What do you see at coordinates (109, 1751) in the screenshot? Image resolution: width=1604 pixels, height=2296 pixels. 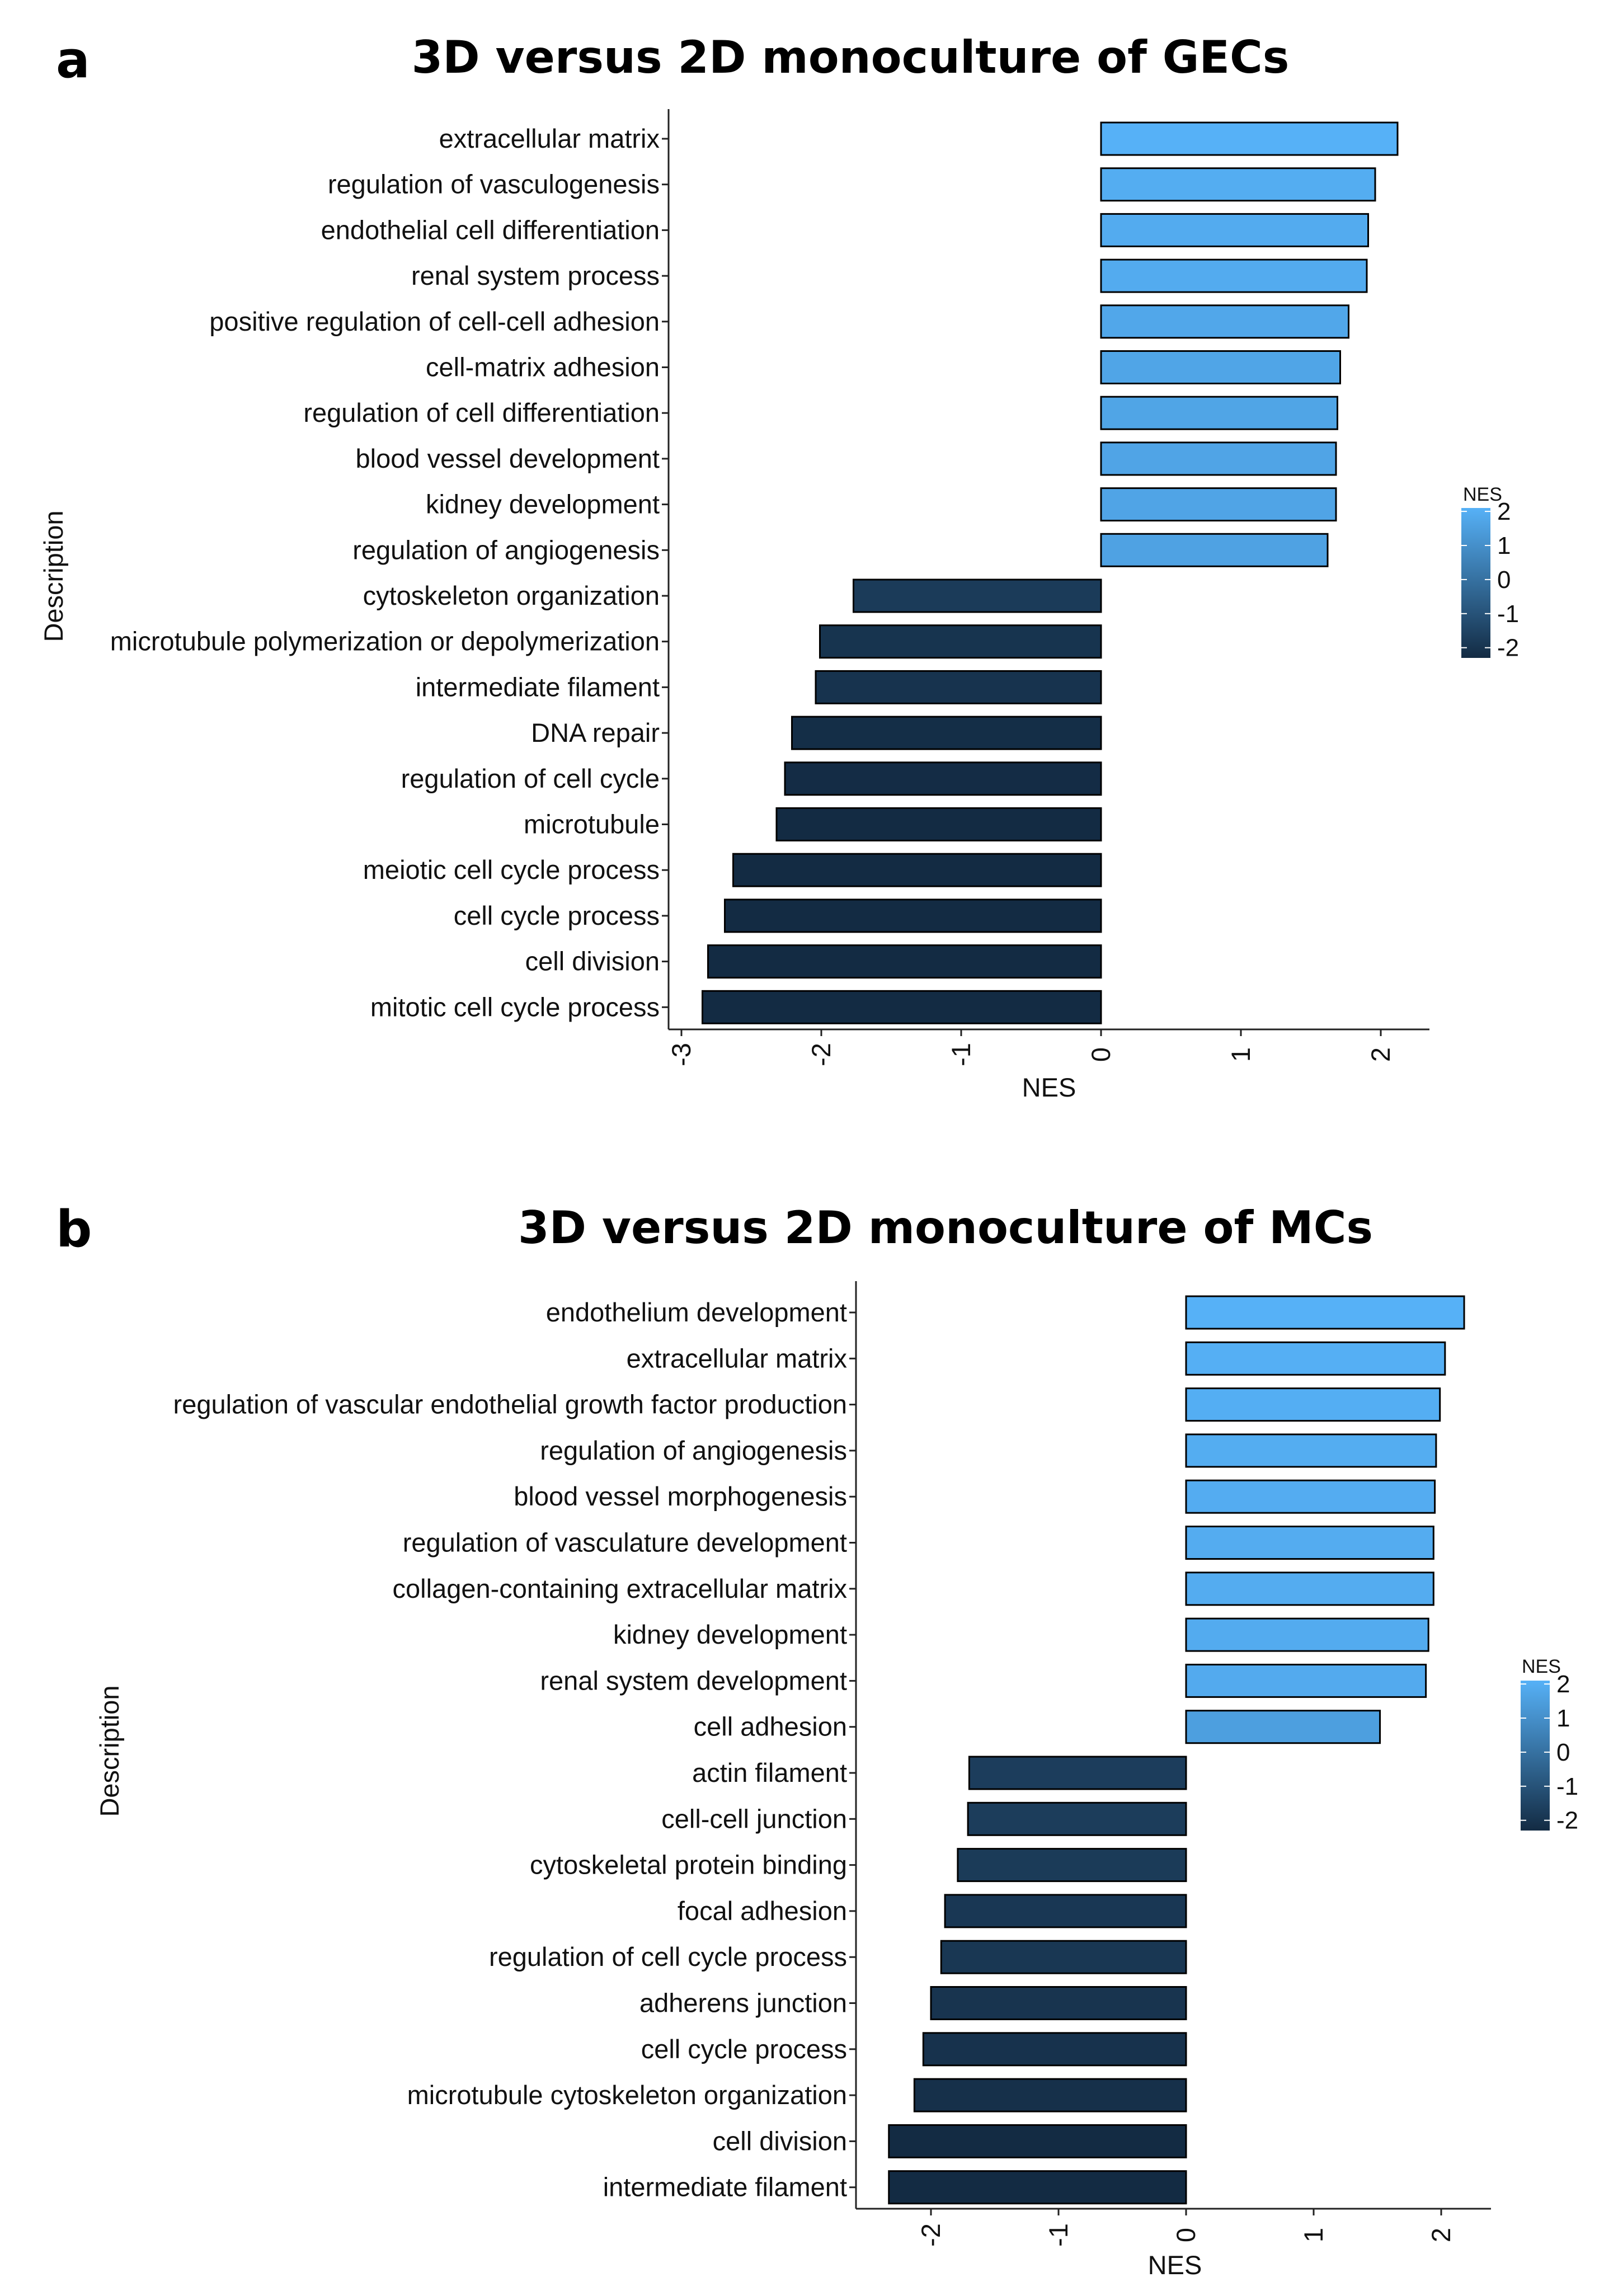 I see `panel-b-y-axis-label: Description` at bounding box center [109, 1751].